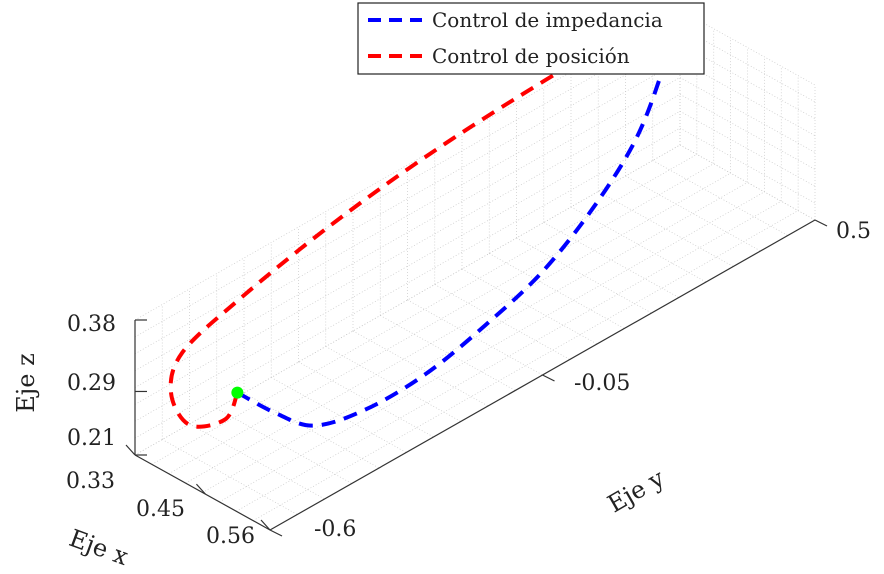 This screenshot has height=574, width=884. Describe the element at coordinates (160, 509) in the screenshot. I see `x-tick-label: 0.45` at that location.